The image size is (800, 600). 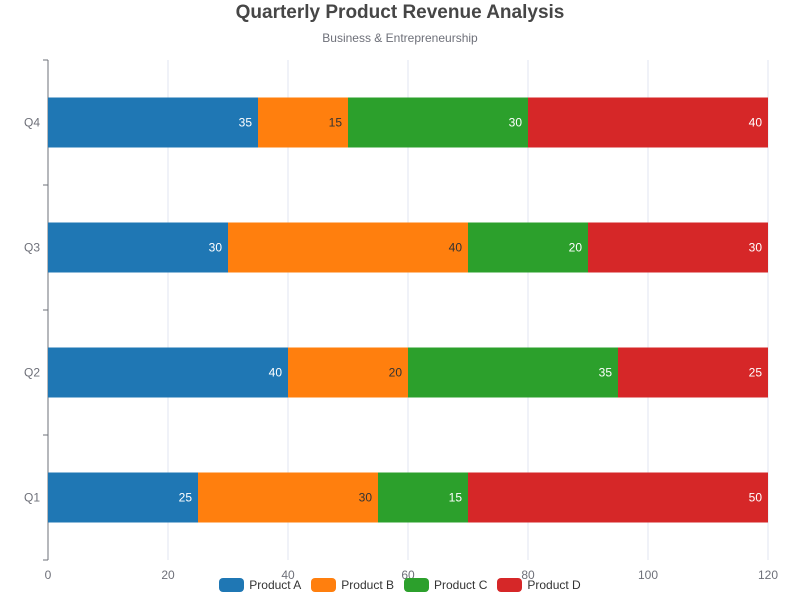 I want to click on x-tick-label: 20, so click(x=168, y=575).